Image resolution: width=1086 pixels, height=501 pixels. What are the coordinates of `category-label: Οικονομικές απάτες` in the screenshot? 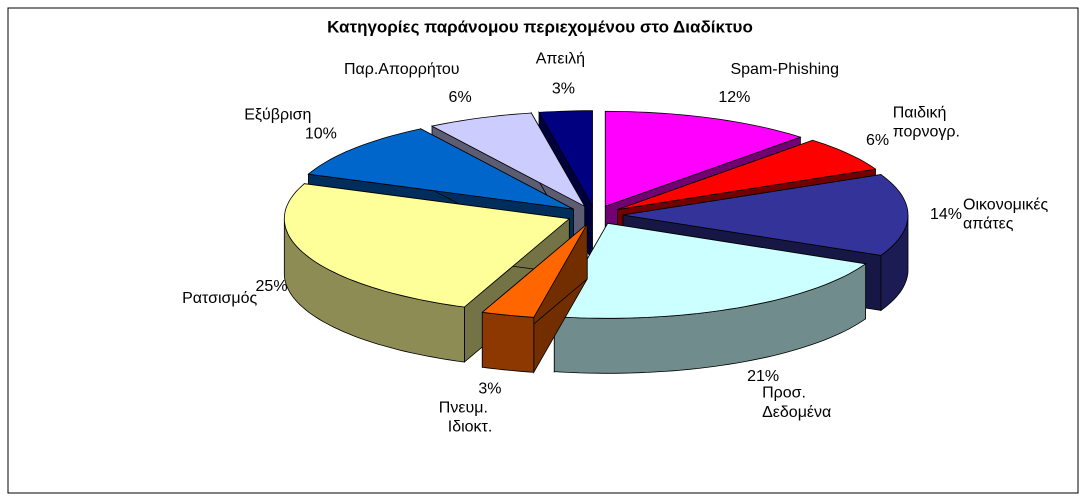 It's located at (1008, 215).